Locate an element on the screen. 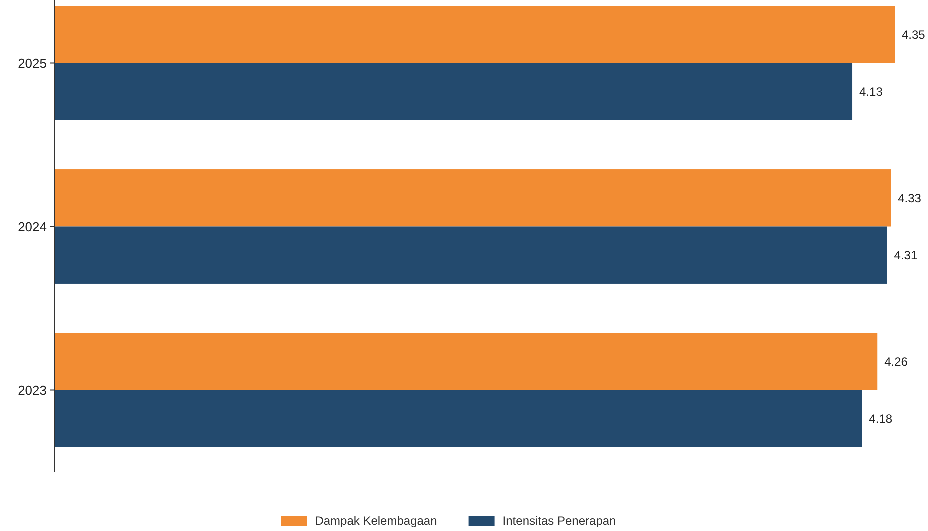  data-label: 4.26 is located at coordinates (896, 361).